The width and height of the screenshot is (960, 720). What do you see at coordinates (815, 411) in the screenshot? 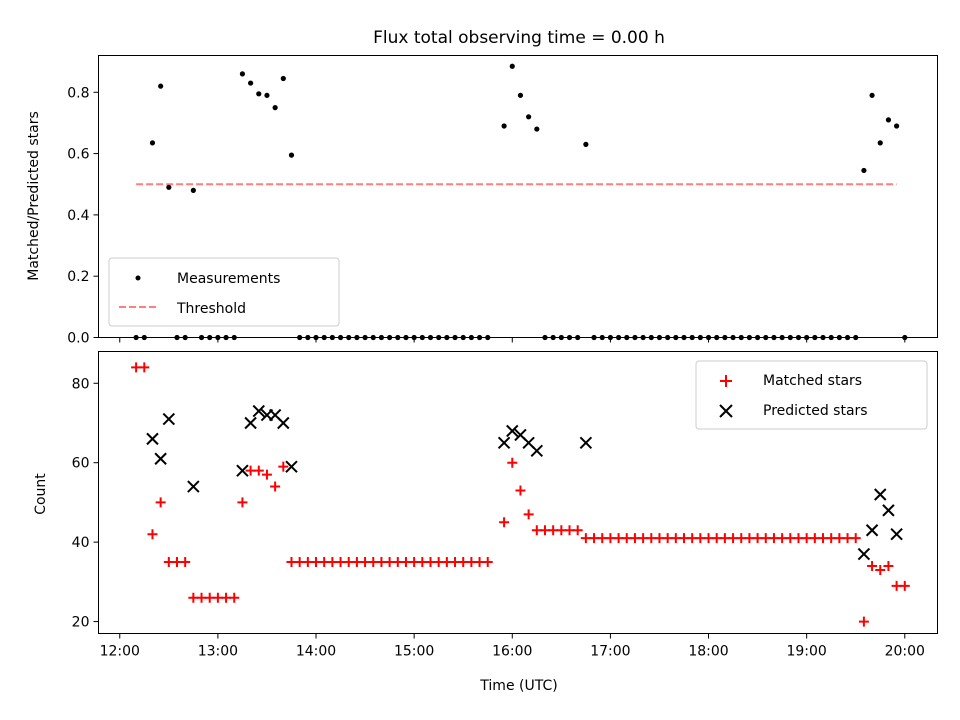
I see `legend-predicted-label: Predicted stars` at bounding box center [815, 411].